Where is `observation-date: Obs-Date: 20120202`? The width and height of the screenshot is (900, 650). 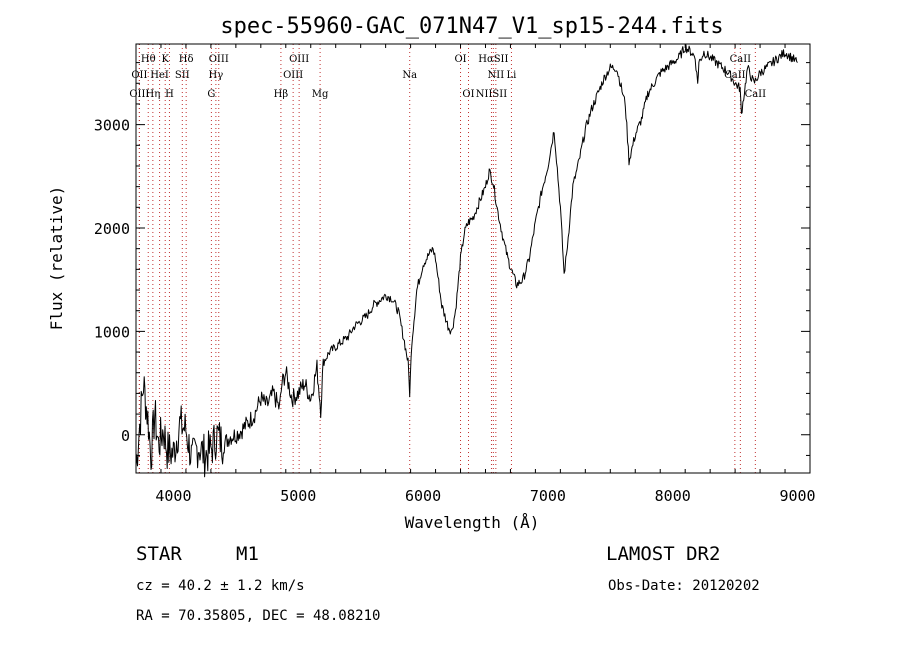
observation-date: Obs-Date: 20120202 is located at coordinates (684, 586).